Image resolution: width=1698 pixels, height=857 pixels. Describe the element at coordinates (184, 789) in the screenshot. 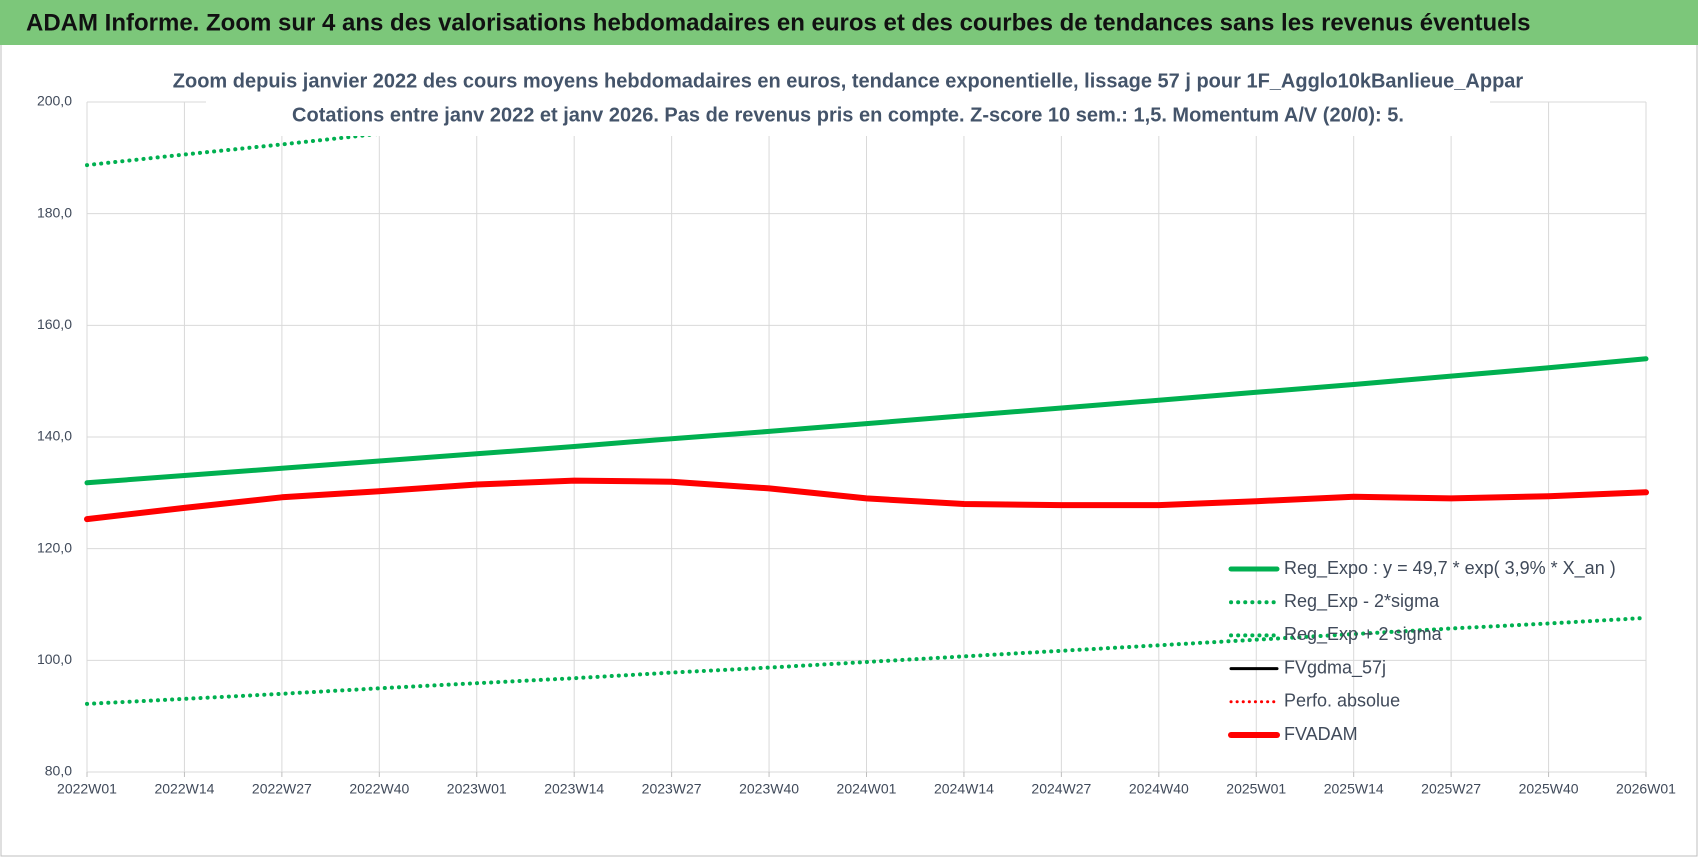

I see `x-tick-label: 2022W14` at that location.